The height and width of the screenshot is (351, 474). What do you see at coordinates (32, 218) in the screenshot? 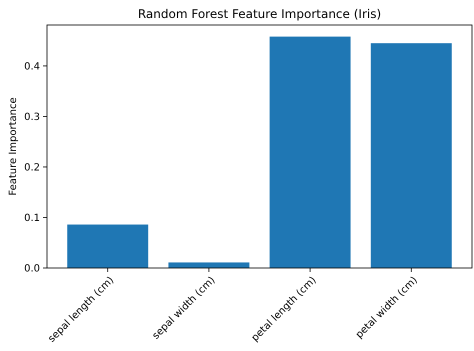
I see `y-tick-label: 0.1` at bounding box center [32, 218].